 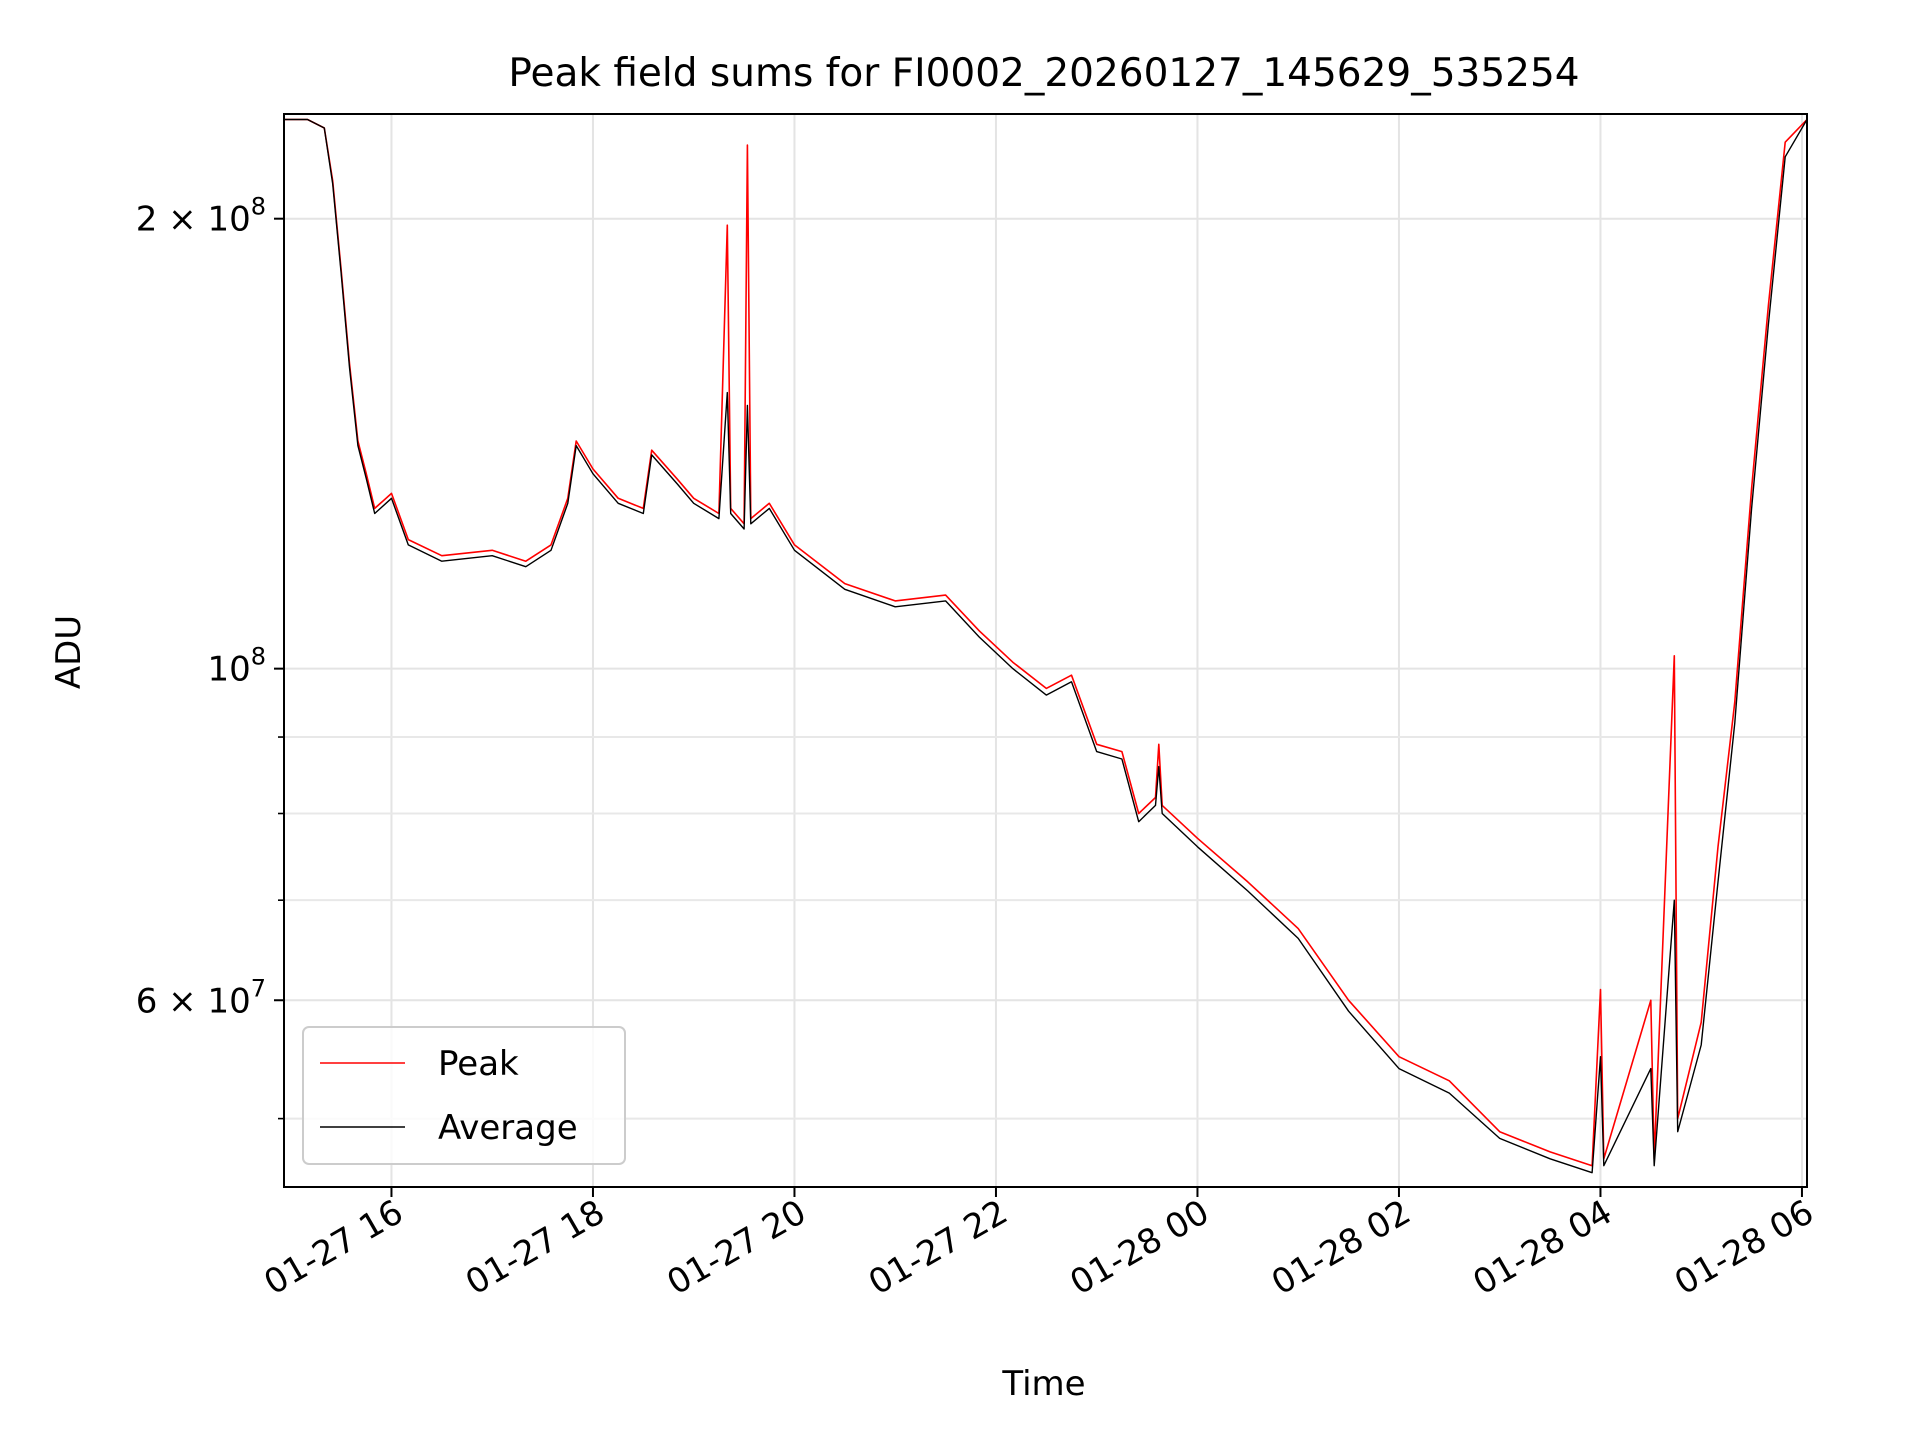 What do you see at coordinates (478, 1064) in the screenshot?
I see `legend-label-peak: Peak` at bounding box center [478, 1064].